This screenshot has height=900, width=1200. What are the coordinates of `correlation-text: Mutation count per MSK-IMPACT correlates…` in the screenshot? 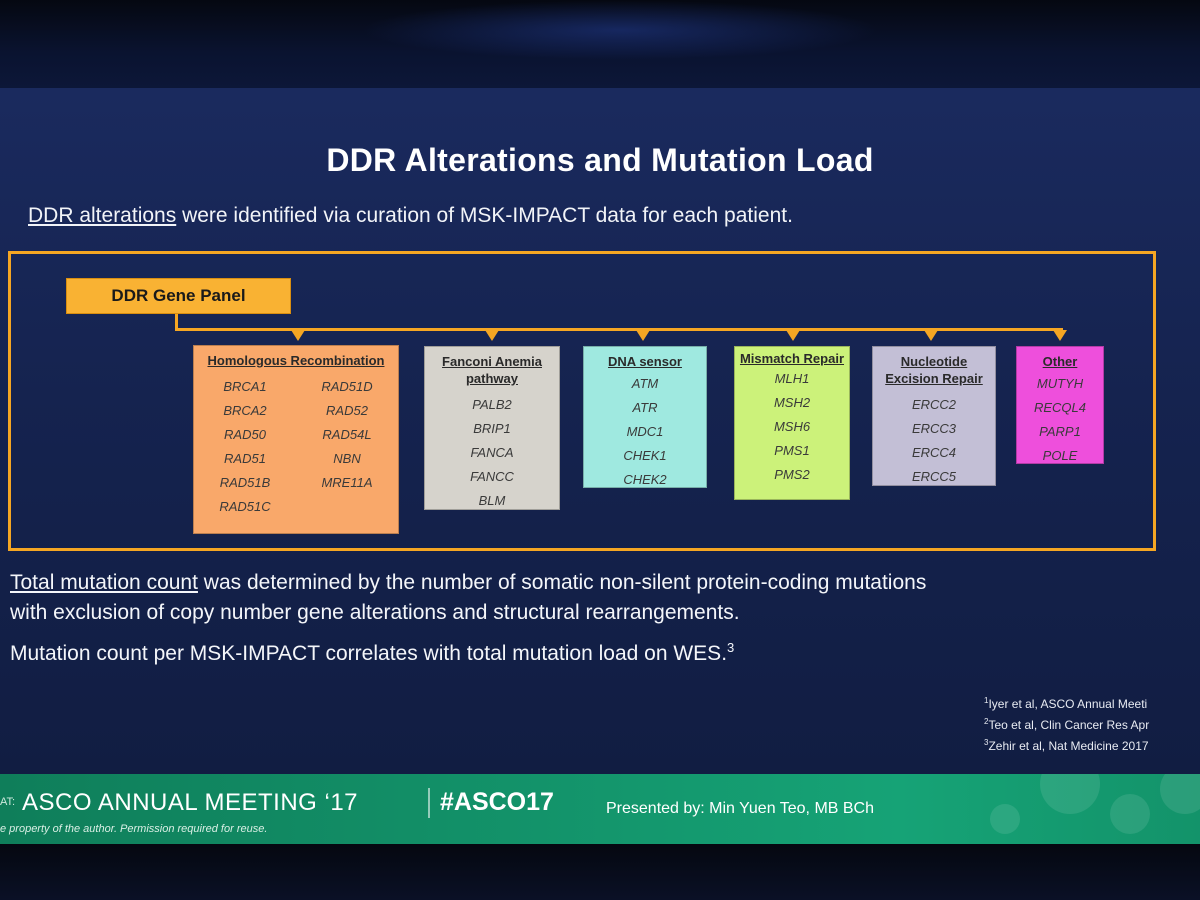 It's located at (369, 653).